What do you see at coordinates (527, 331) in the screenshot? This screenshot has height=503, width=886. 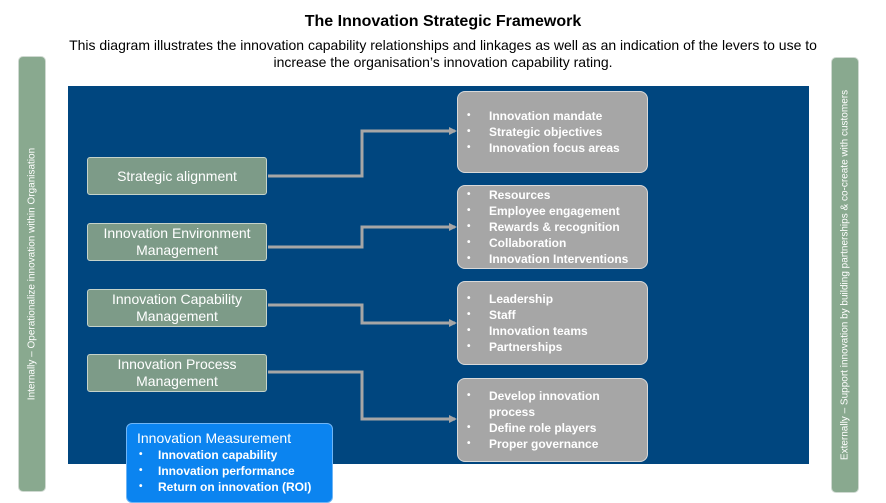 I see `list-item: Innovation teams` at bounding box center [527, 331].